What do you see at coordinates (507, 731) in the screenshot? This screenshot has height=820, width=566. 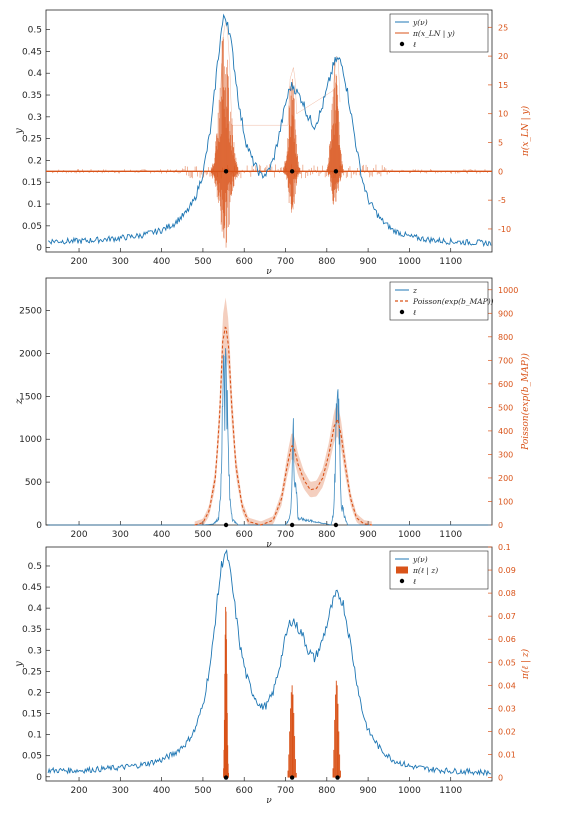 I see `y2-tick-label: 0.02` at bounding box center [507, 731].